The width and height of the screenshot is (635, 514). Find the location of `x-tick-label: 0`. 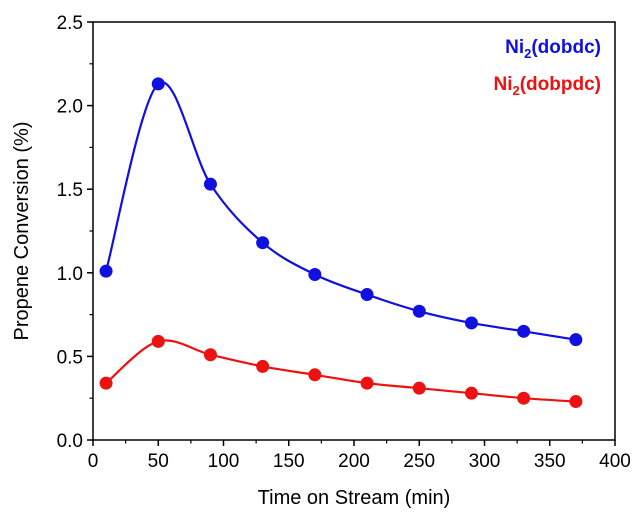

x-tick-label: 0 is located at coordinates (93, 461).